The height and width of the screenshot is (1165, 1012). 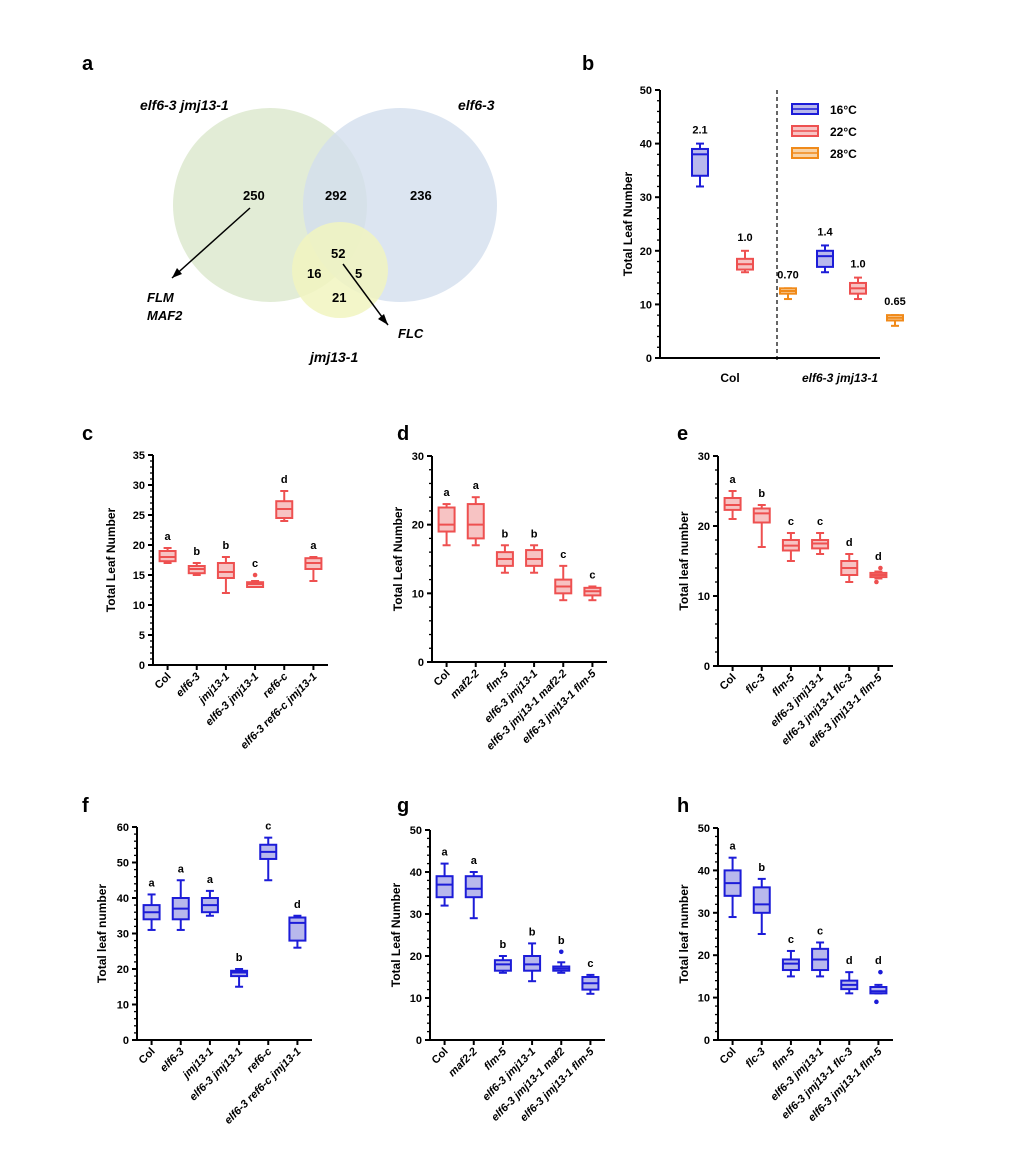 What do you see at coordinates (588, 64) in the screenshot?
I see `panel-label-b: b` at bounding box center [588, 64].